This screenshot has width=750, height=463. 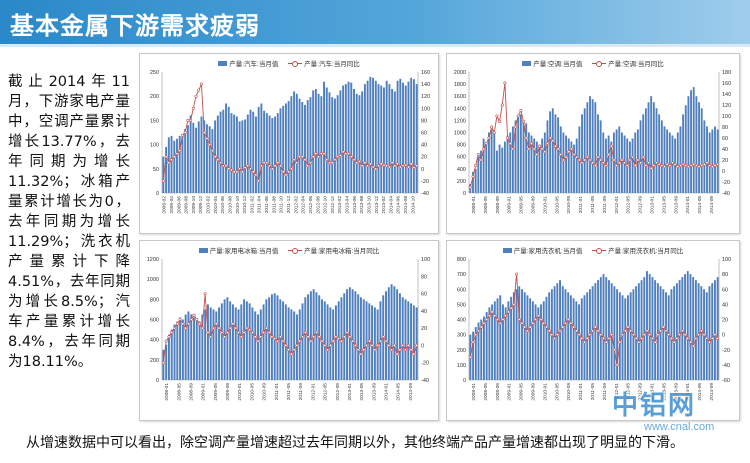 I want to click on left-tick-label: 1200, so click(x=153, y=260).